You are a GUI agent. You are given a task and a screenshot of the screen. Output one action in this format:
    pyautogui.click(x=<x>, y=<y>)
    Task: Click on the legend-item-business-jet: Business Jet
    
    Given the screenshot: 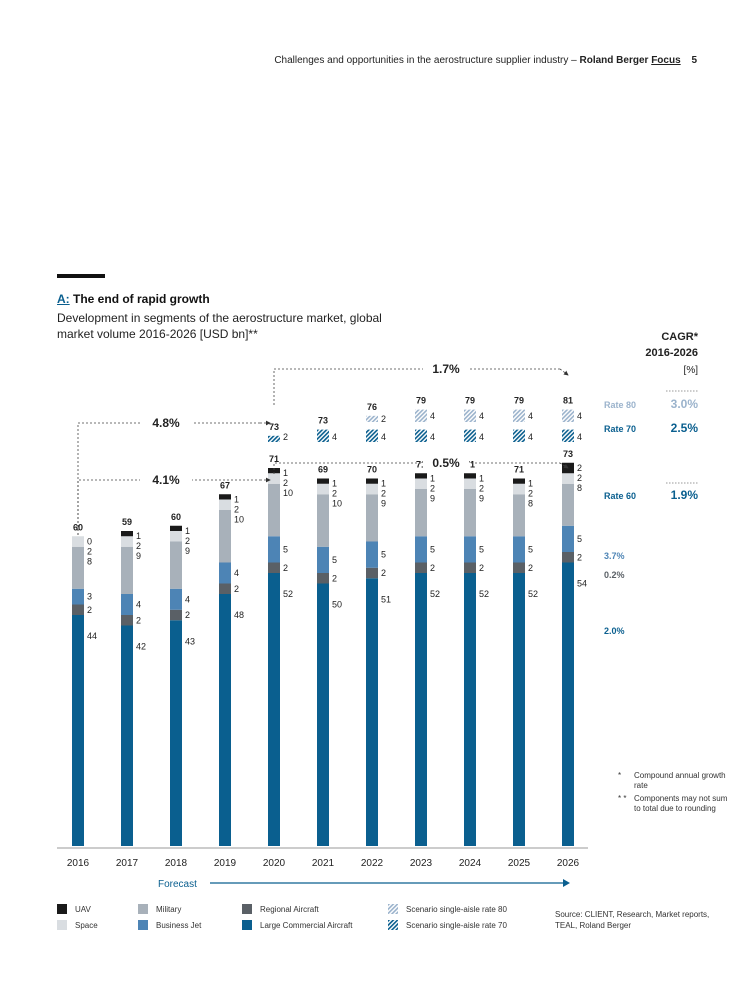 What is the action you would take?
    pyautogui.click(x=169, y=925)
    